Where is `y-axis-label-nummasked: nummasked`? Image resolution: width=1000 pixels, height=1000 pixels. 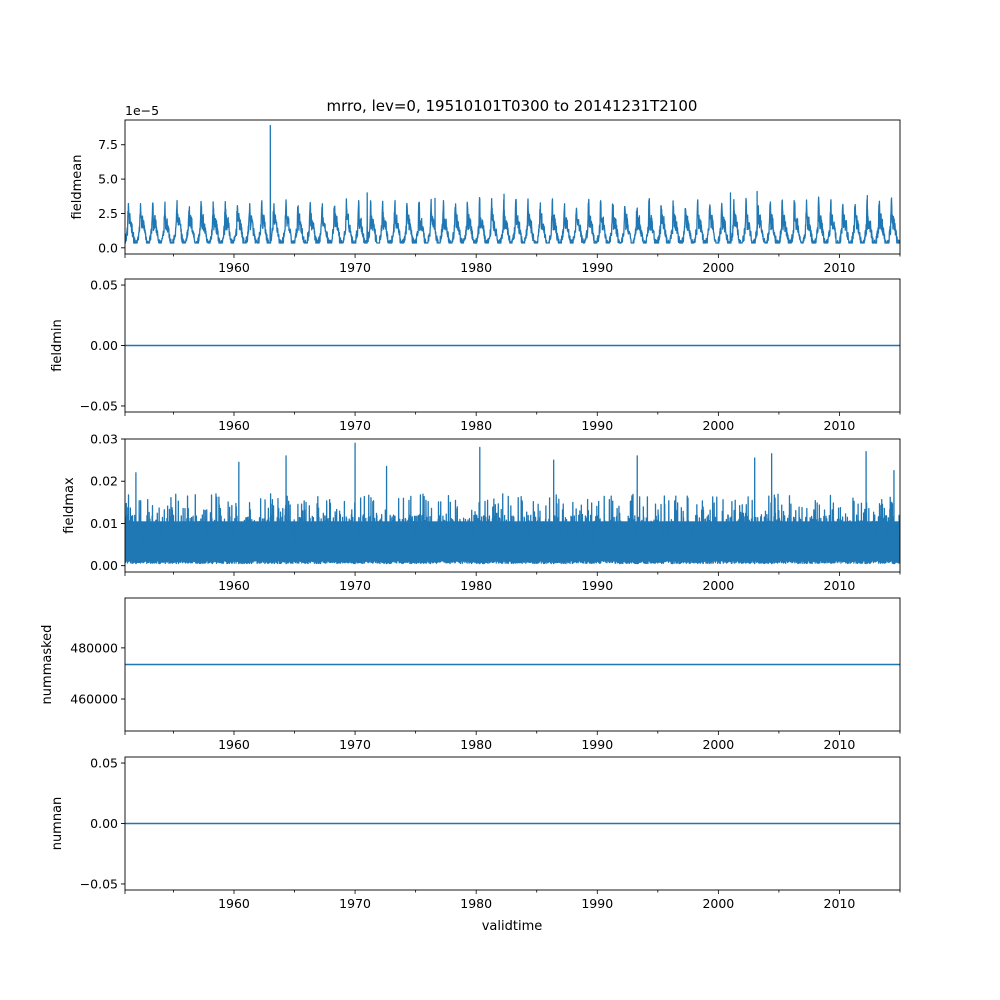 y-axis-label-nummasked: nummasked is located at coordinates (47, 665).